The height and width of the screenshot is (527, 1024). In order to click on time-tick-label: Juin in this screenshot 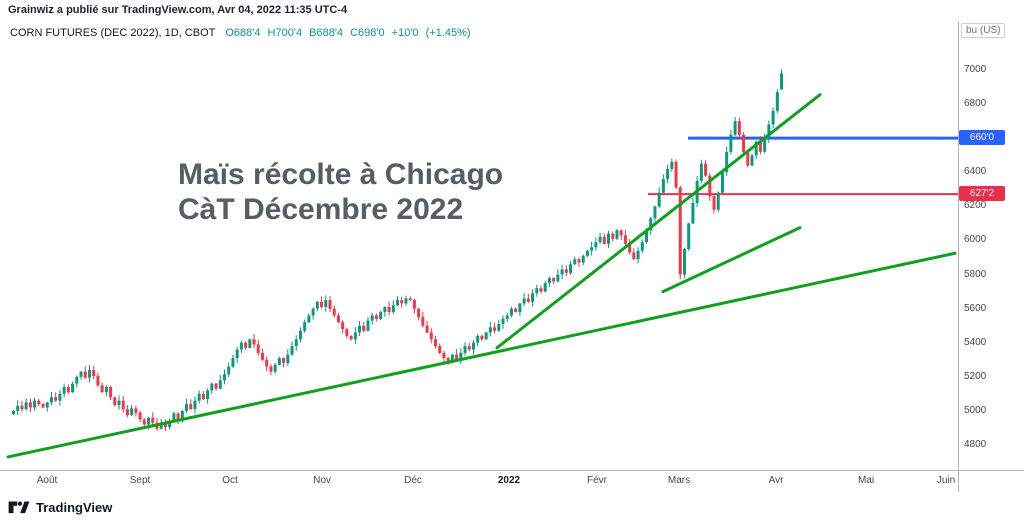, I will do `click(946, 480)`.